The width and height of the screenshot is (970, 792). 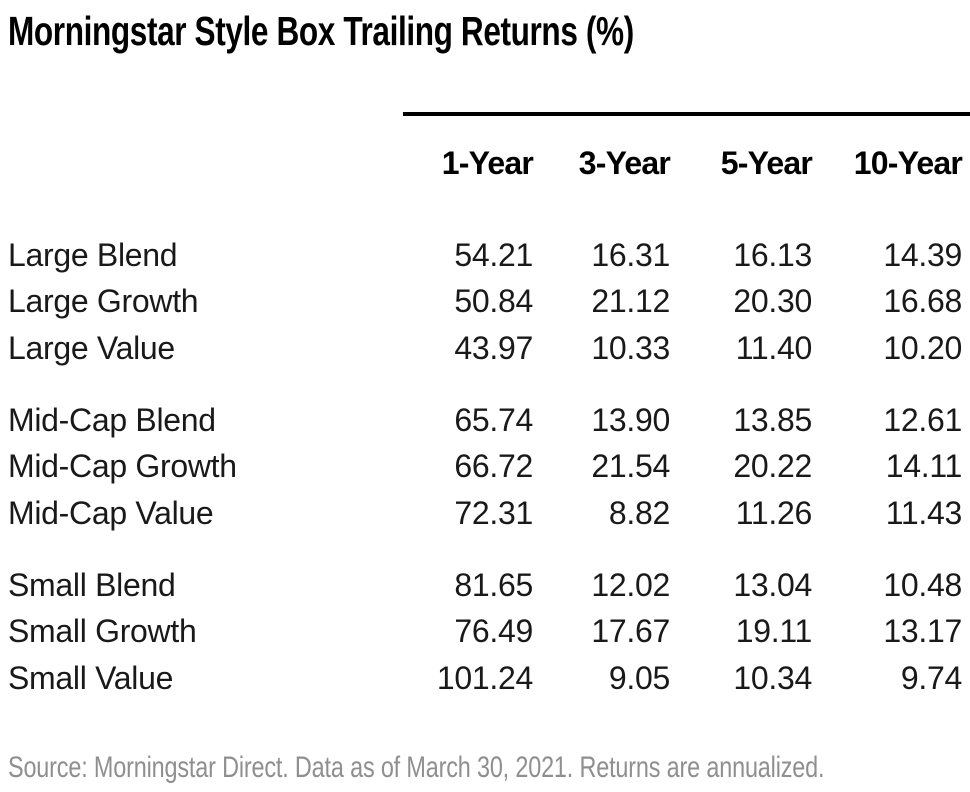 What do you see at coordinates (931, 677) in the screenshot?
I see `cell-value: 9.74` at bounding box center [931, 677].